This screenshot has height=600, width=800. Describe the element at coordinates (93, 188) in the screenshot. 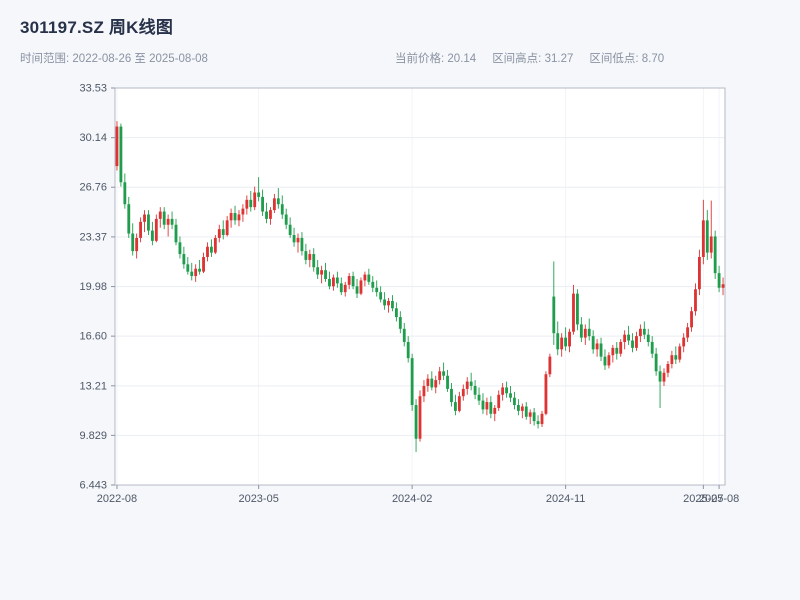

I see `y-tick-label: 26.76` at that location.